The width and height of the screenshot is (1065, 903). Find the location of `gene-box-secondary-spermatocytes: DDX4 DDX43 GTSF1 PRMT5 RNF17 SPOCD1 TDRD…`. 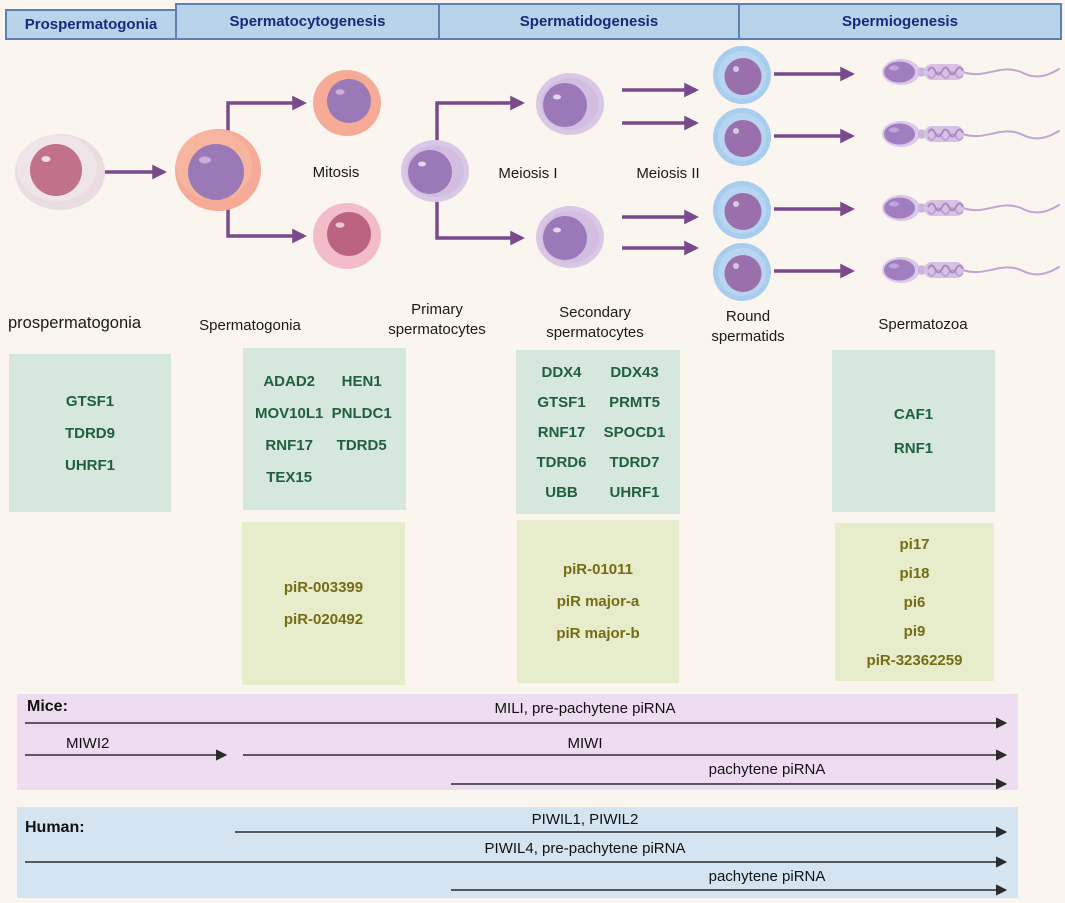

gene-box-secondary-spermatocytes: DDX4 DDX43 GTSF1 PRMT5 RNF17 SPOCD1 TDRD… is located at coordinates (598, 432).